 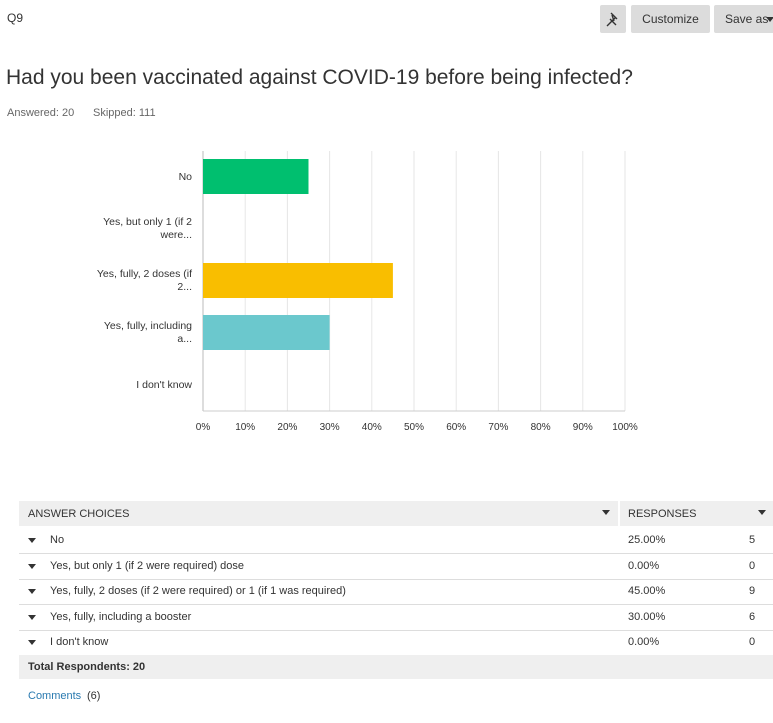 I want to click on total-respondents: Total Respondents: 20, so click(x=87, y=667).